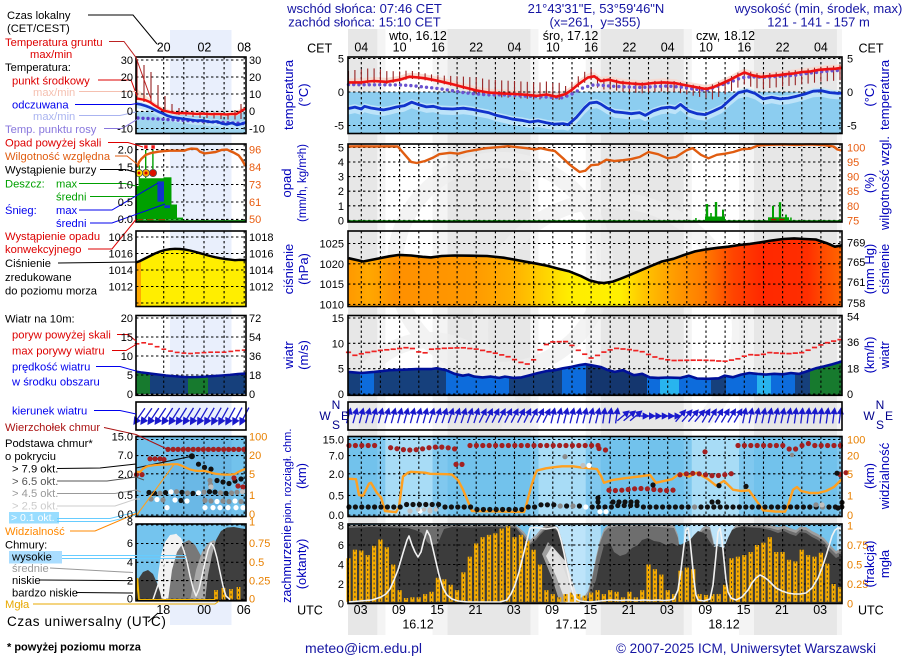 Image resolution: width=910 pixels, height=665 pixels. What do you see at coordinates (853, 343) in the screenshot?
I see `svg-text: 36` at bounding box center [853, 343].